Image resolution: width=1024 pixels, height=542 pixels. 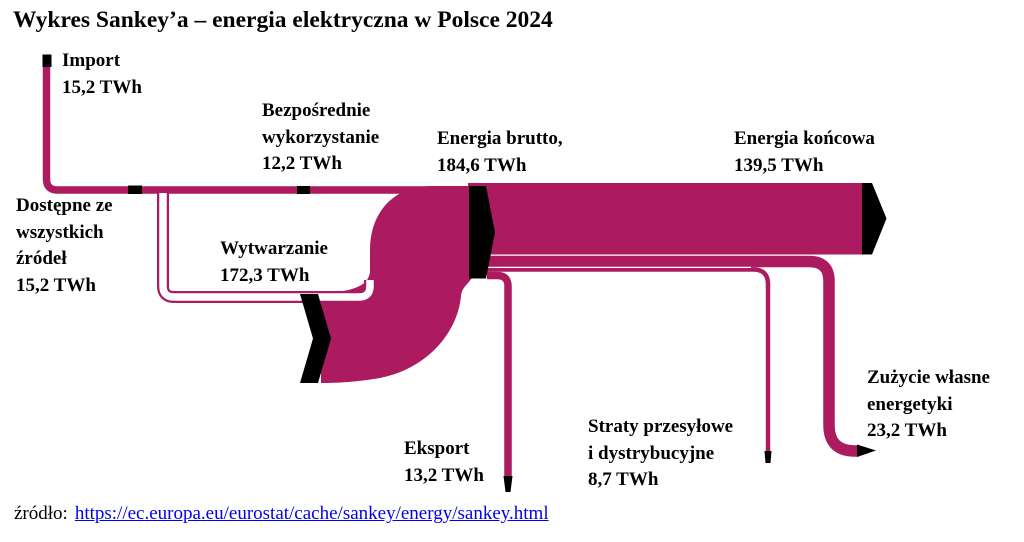 What do you see at coordinates (47, 60) in the screenshot?
I see `node-import` at bounding box center [47, 60].